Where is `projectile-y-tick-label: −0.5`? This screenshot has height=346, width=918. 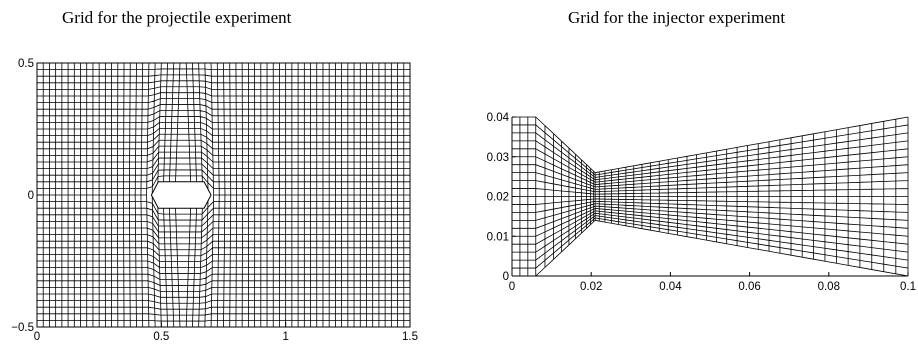 projectile-y-tick-label: −0.5 is located at coordinates (22, 328).